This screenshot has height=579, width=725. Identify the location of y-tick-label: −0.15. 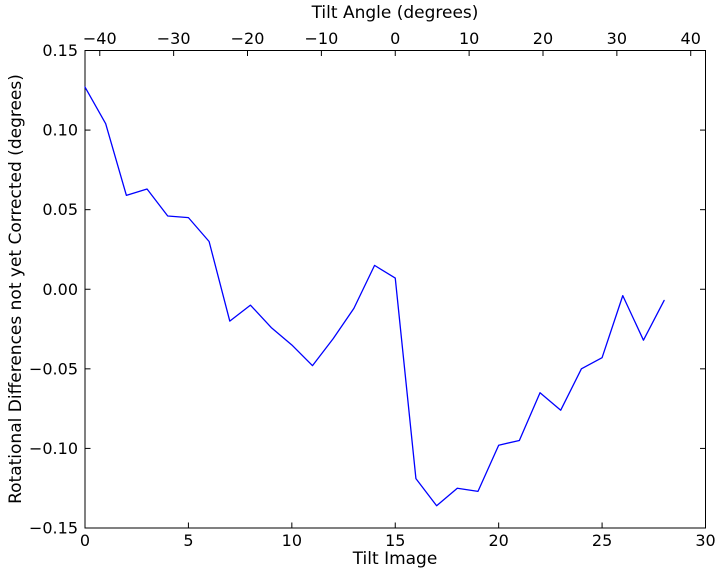
(53, 528).